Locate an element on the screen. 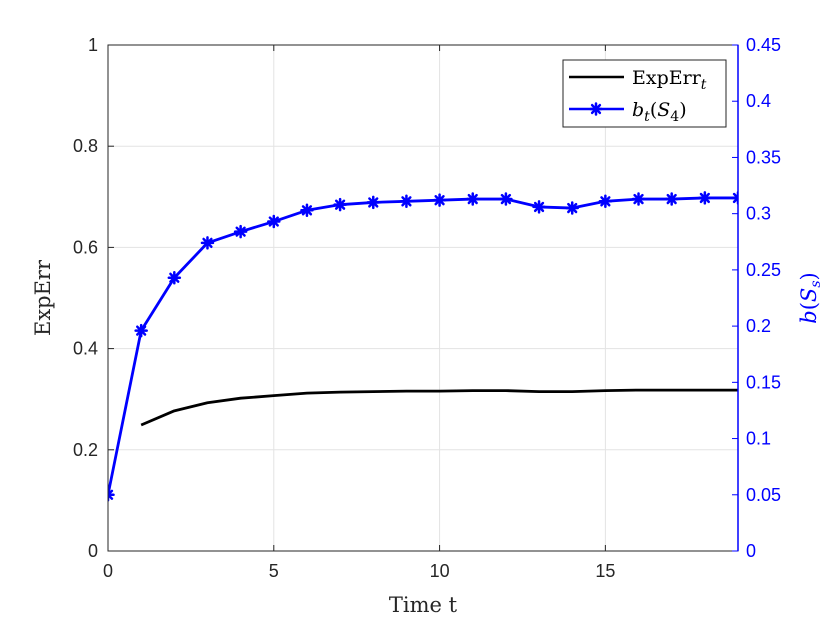  series-line-experr is located at coordinates (439, 407).